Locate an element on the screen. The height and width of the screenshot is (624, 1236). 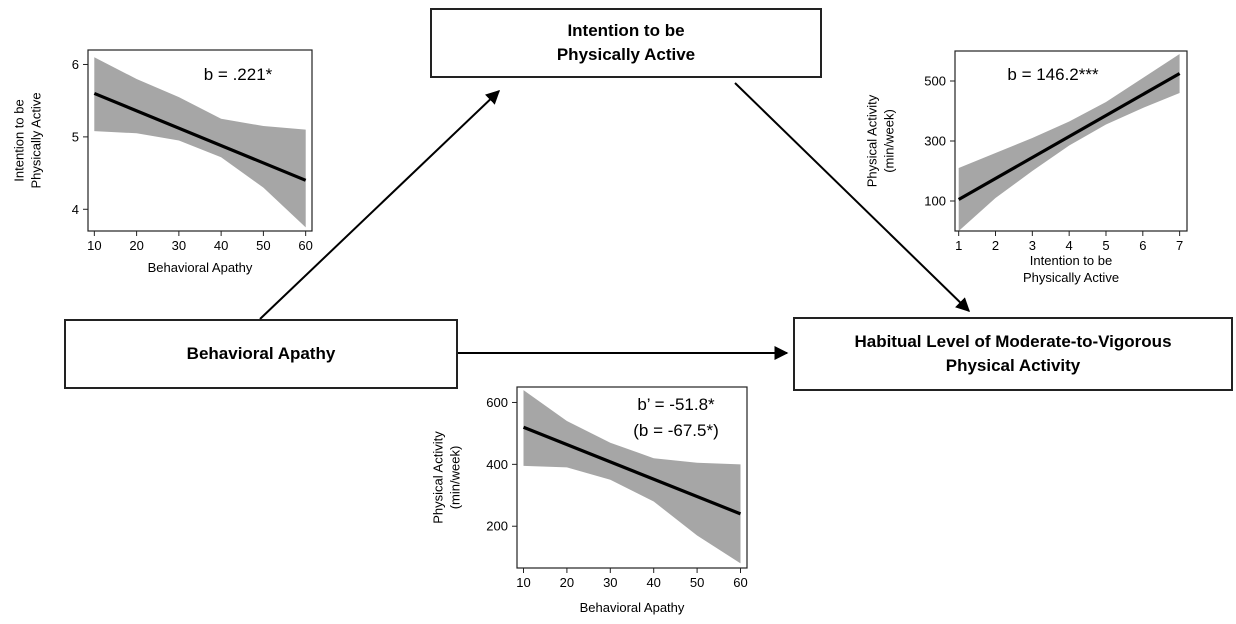
y-tick-label: 300 is located at coordinates (935, 141).